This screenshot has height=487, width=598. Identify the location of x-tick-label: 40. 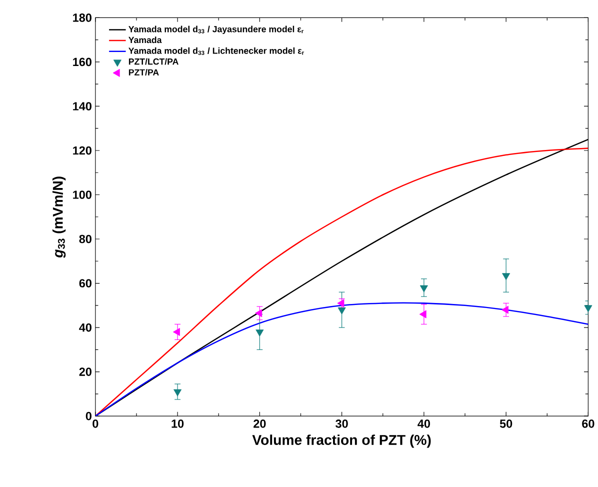
(424, 424).